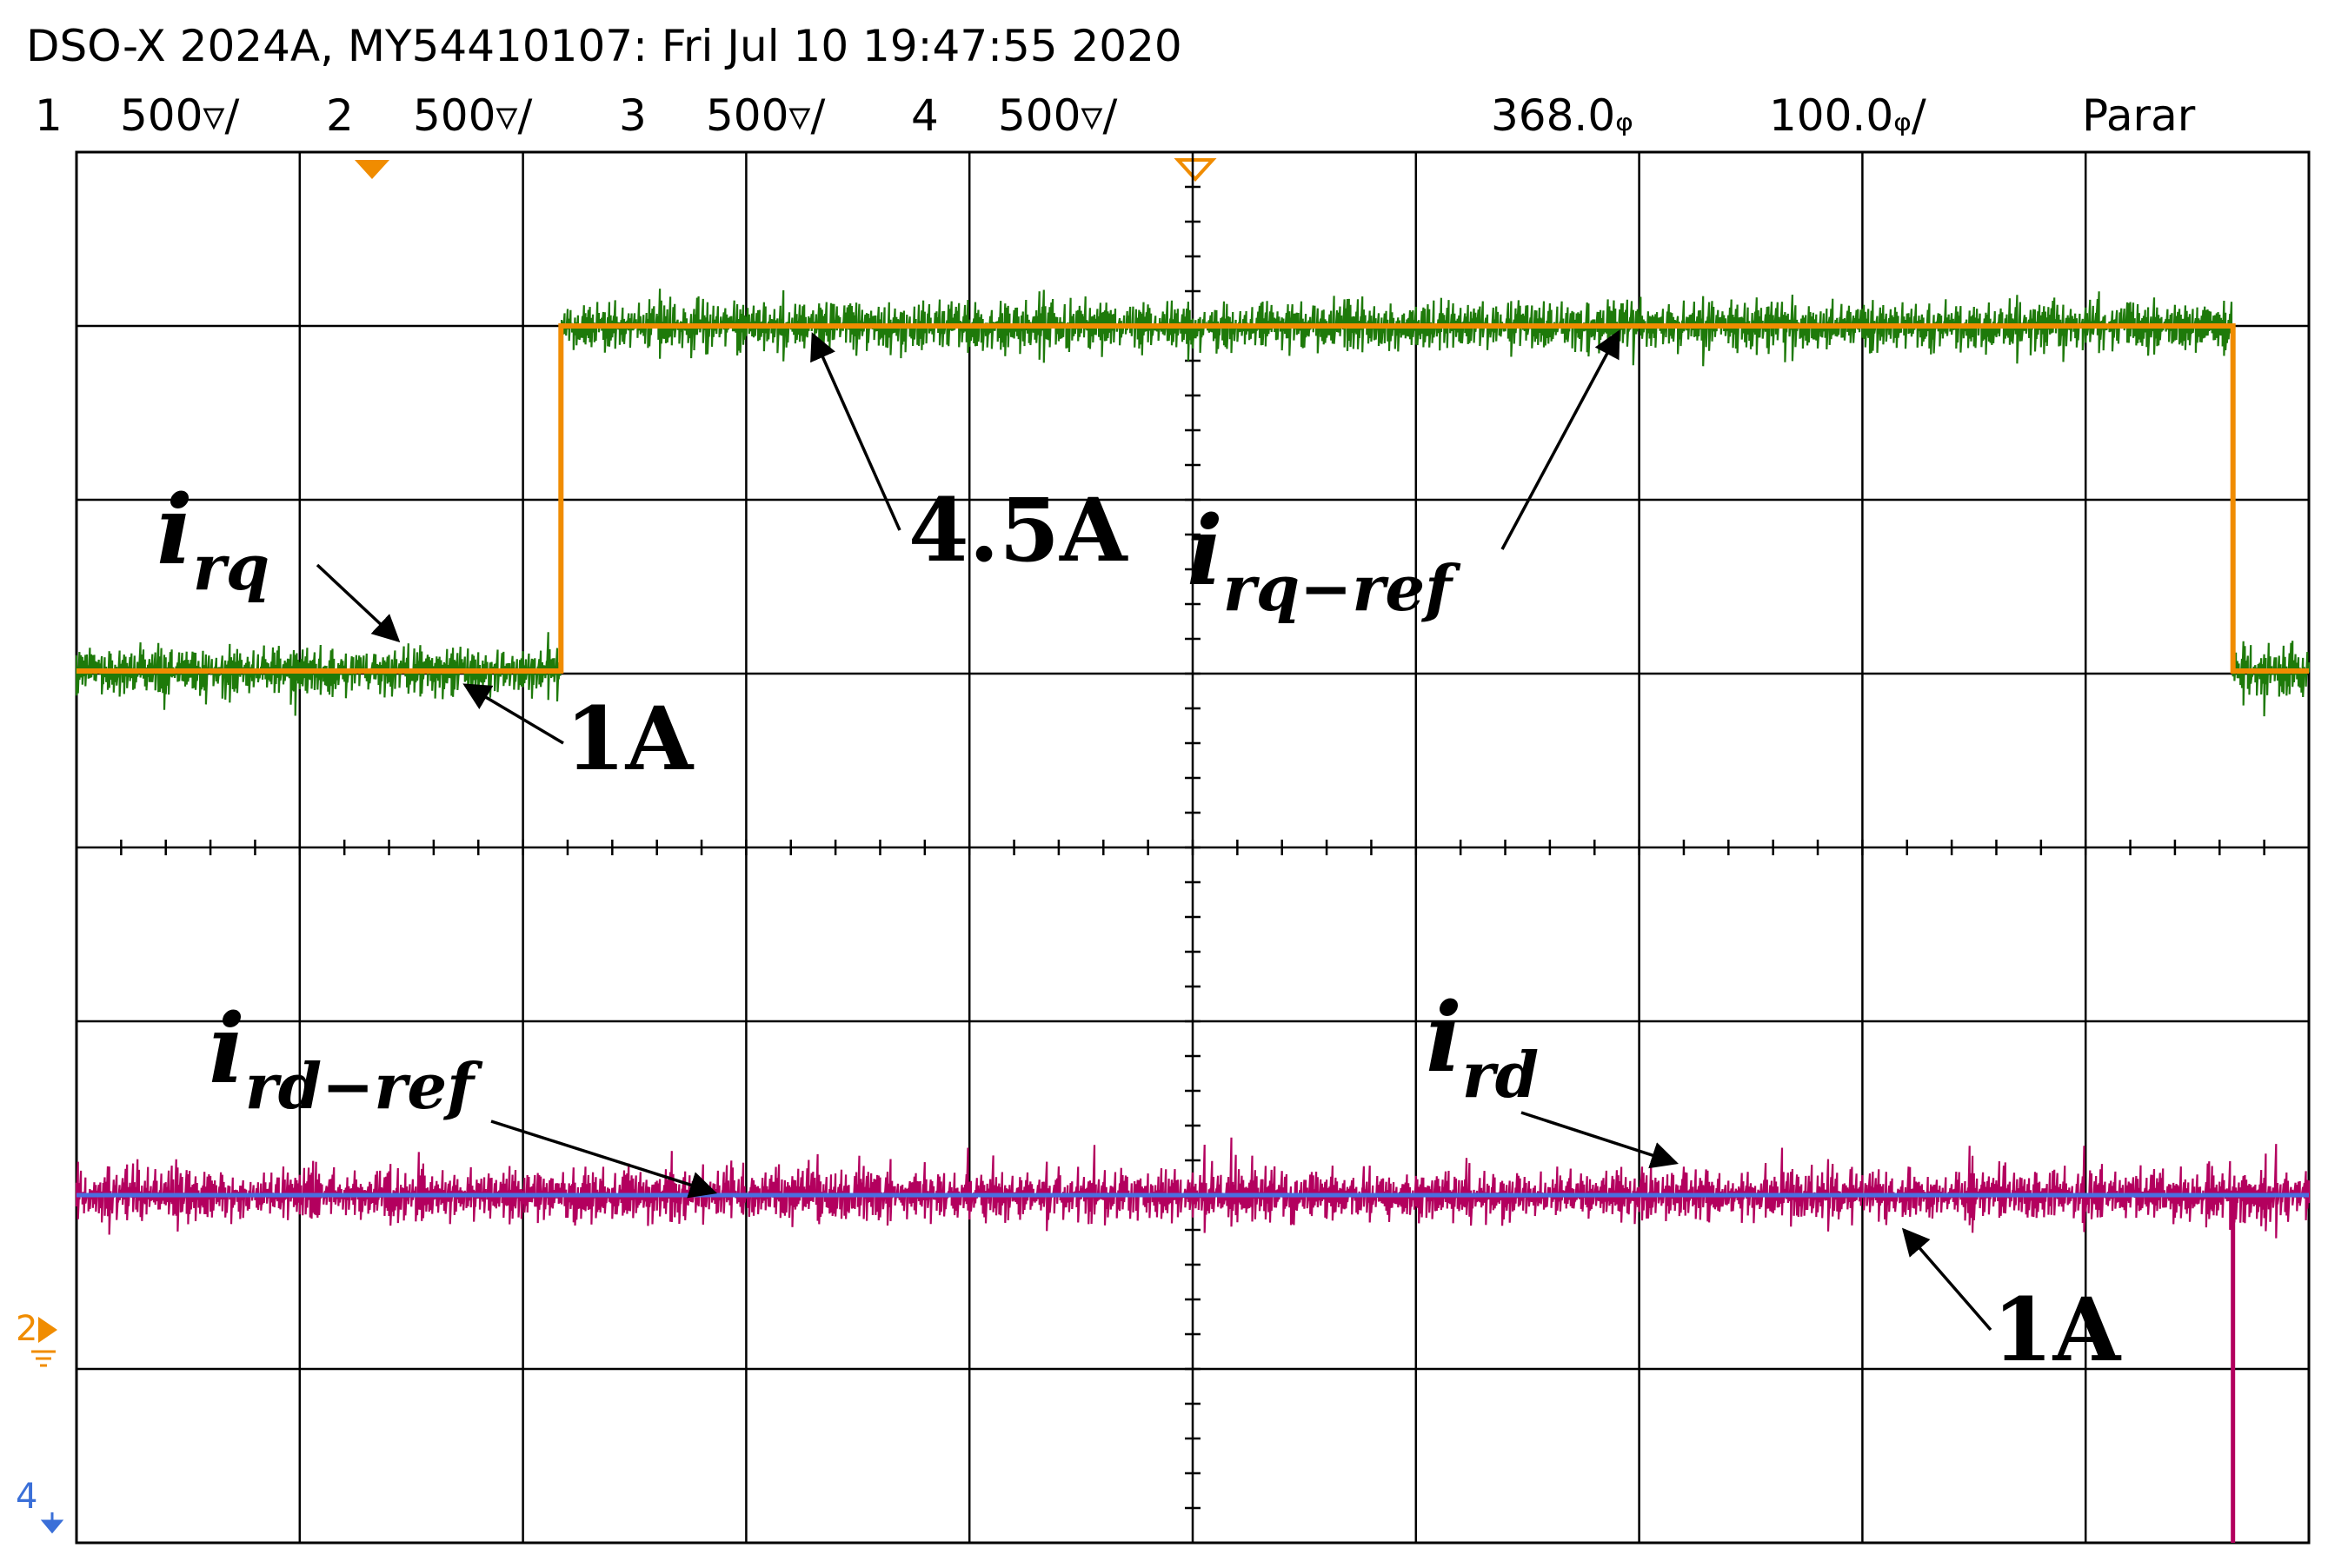 This screenshot has width=2328, height=1568. I want to click on arrow-45a, so click(855, 431).